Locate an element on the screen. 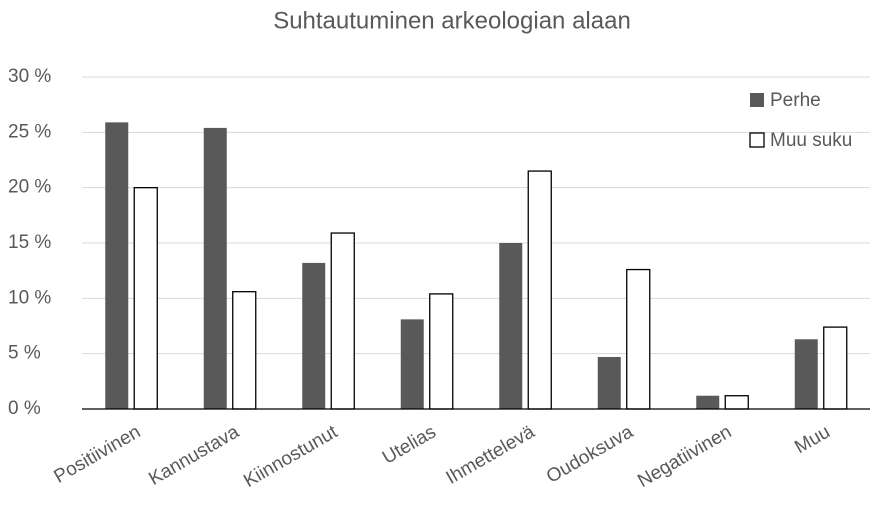 This screenshot has height=505, width=872. y-tick-label: 10 % is located at coordinates (29, 297).